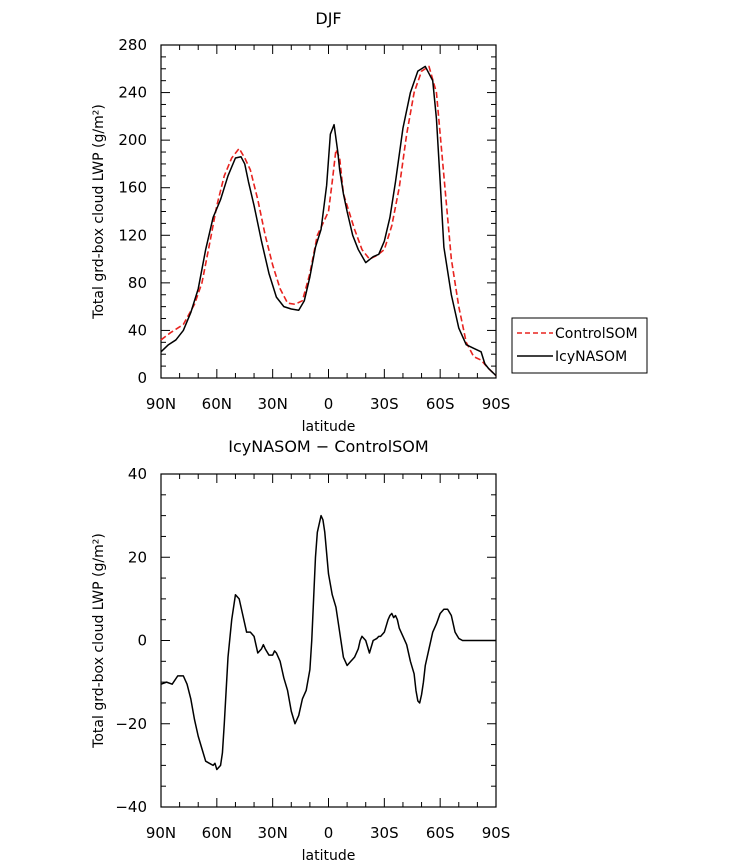 The image size is (733, 866). I want to click on legend-box, so click(579, 345).